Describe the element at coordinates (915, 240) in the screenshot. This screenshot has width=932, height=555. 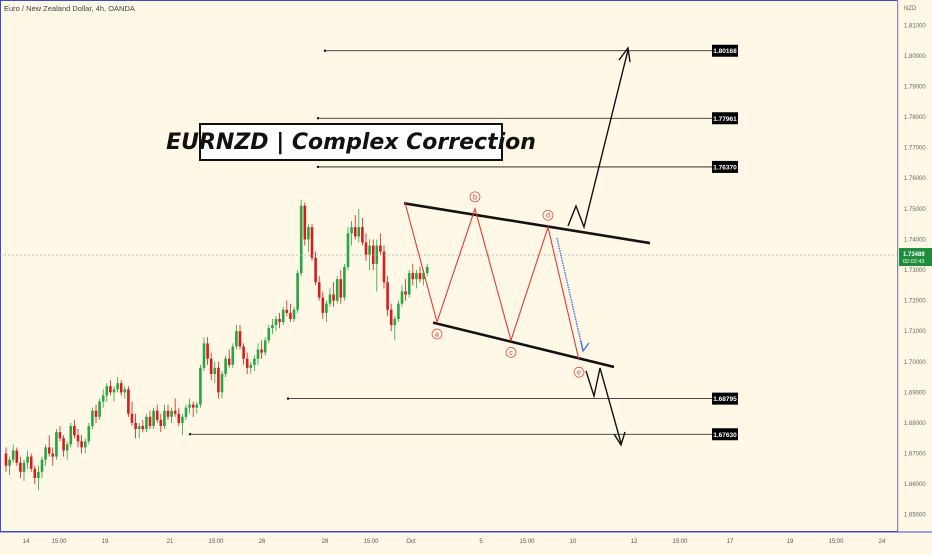
I see `price-tick-label: 1.74000` at that location.